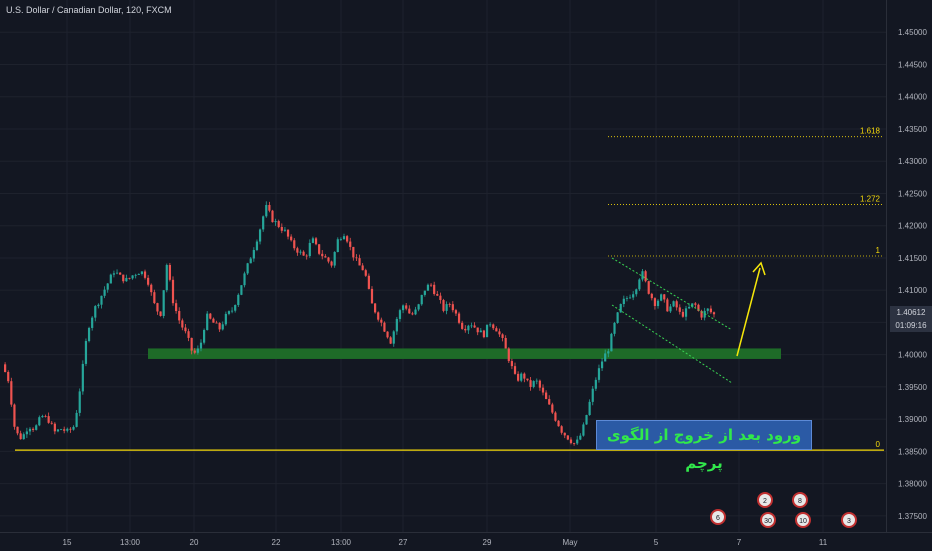  What do you see at coordinates (912, 129) in the screenshot?
I see `price-tick-label: 1.43500` at bounding box center [912, 129].